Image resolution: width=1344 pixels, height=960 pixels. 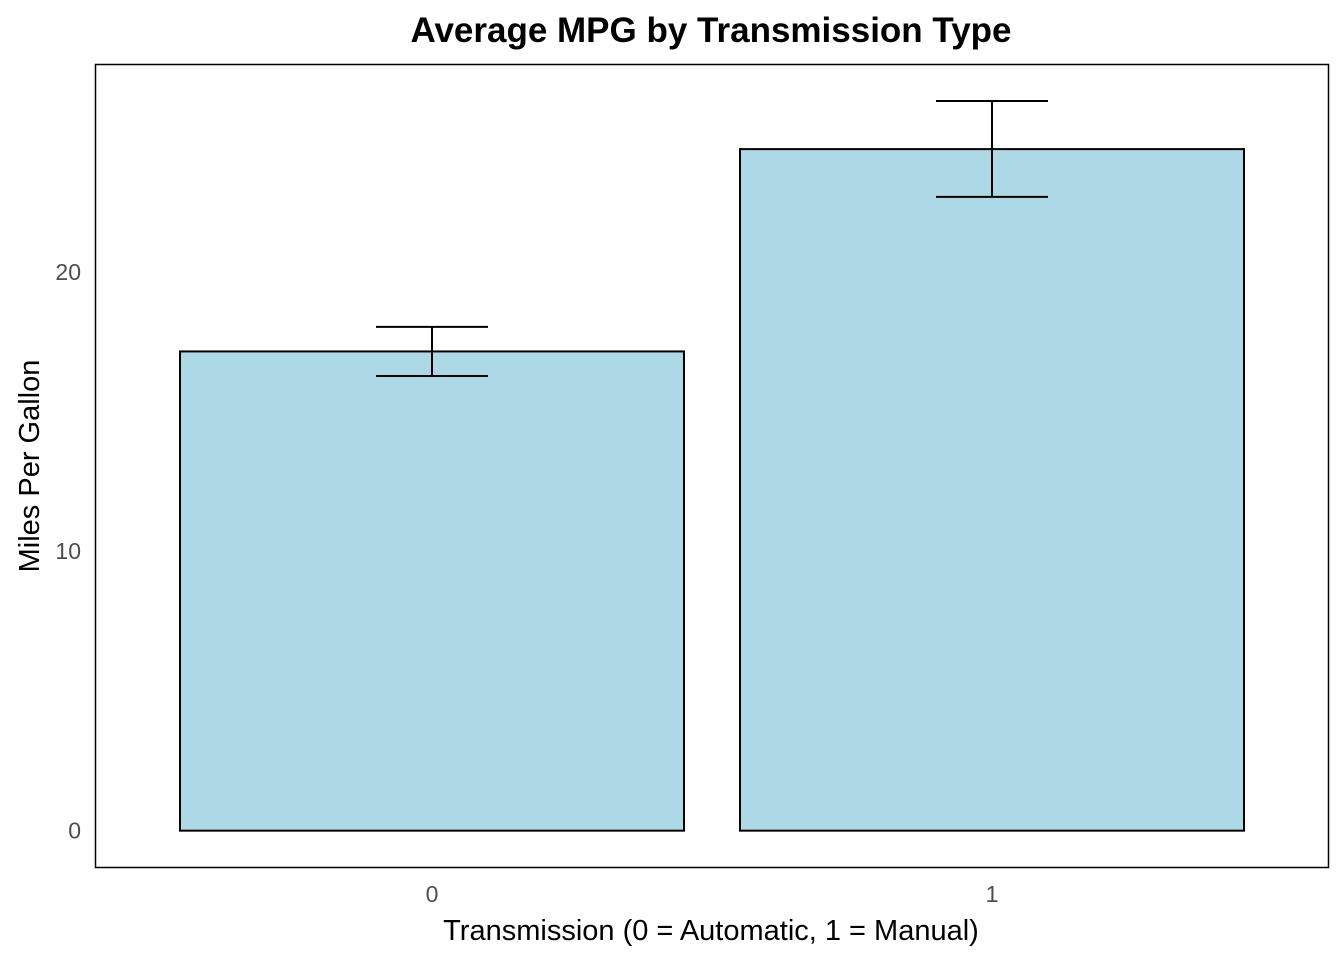 I want to click on x-tick-label: 1, so click(x=992, y=894).